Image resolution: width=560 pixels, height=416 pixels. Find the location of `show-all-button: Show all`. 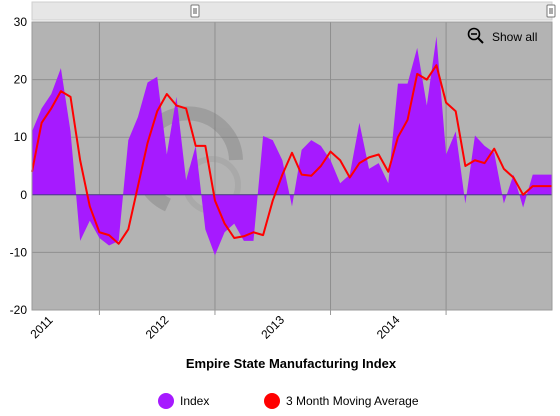

show-all-button: Show all is located at coordinates (502, 36).